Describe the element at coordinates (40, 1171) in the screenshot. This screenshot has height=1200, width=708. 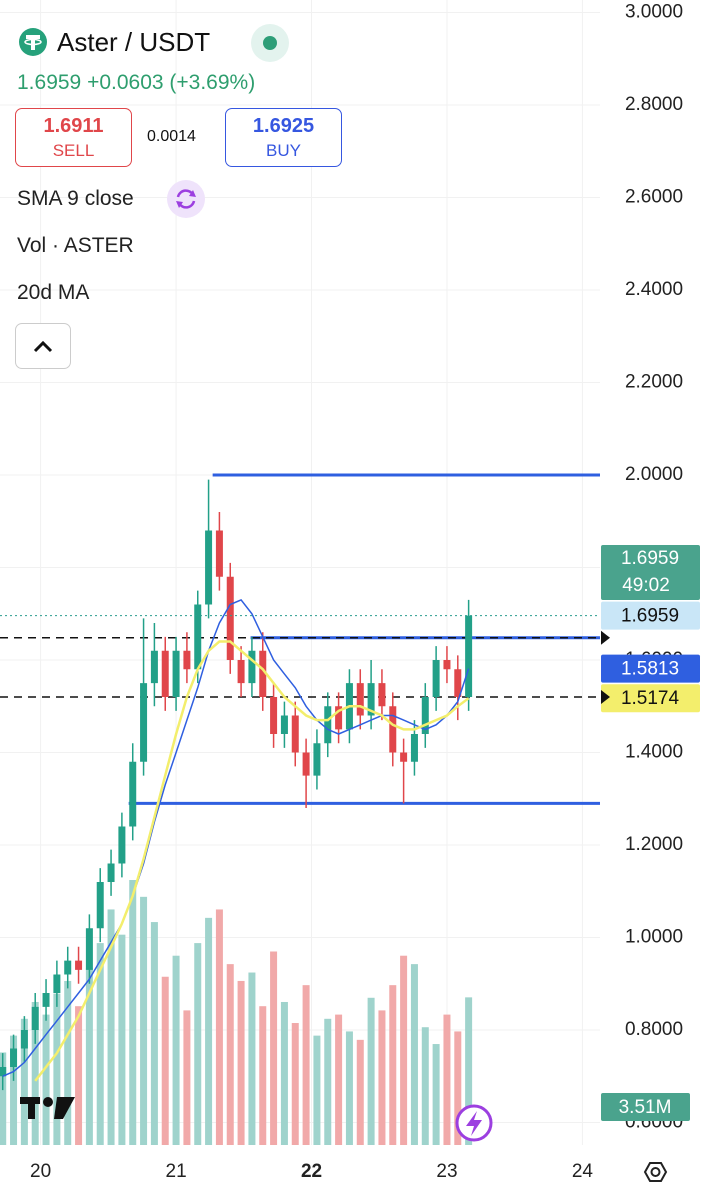
I see `x-tick-label: 20` at that location.